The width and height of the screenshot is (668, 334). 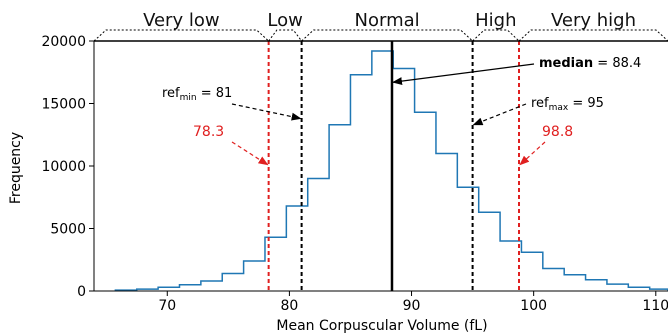 I want to click on y-tick-label: 10000, so click(x=63, y=167).